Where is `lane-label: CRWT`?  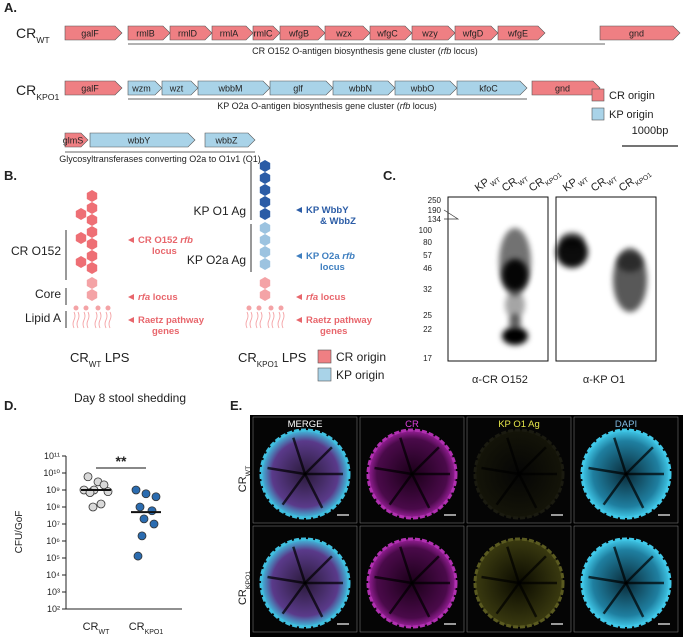 lane-label: CRWT is located at coordinates (515, 182).